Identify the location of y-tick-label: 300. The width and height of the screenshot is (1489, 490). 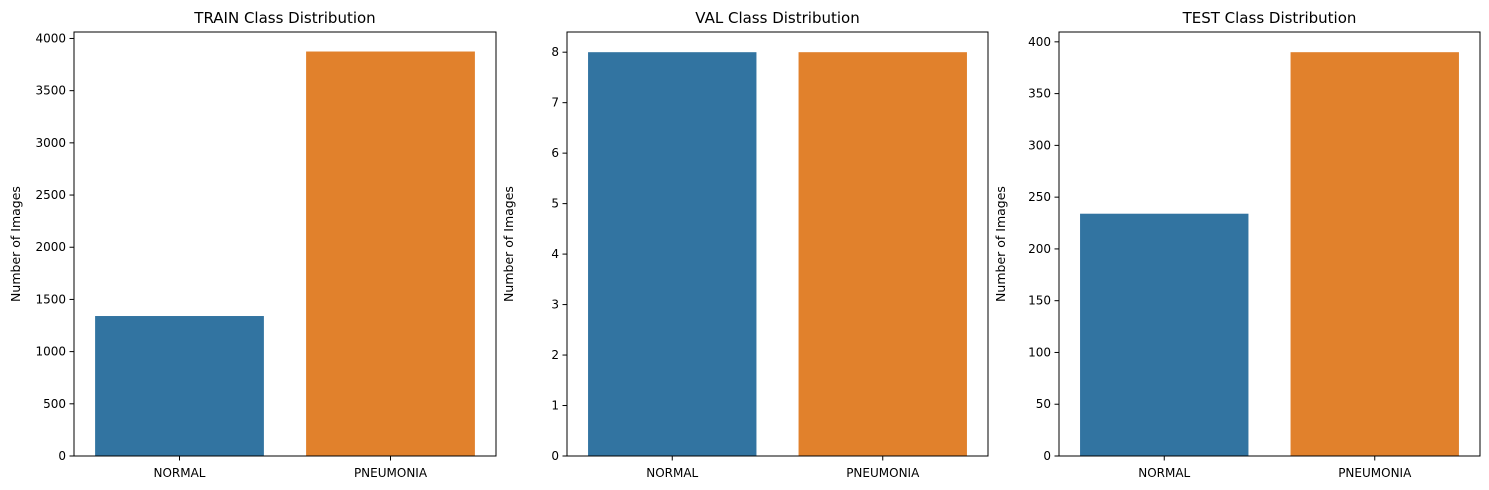
(1039, 145).